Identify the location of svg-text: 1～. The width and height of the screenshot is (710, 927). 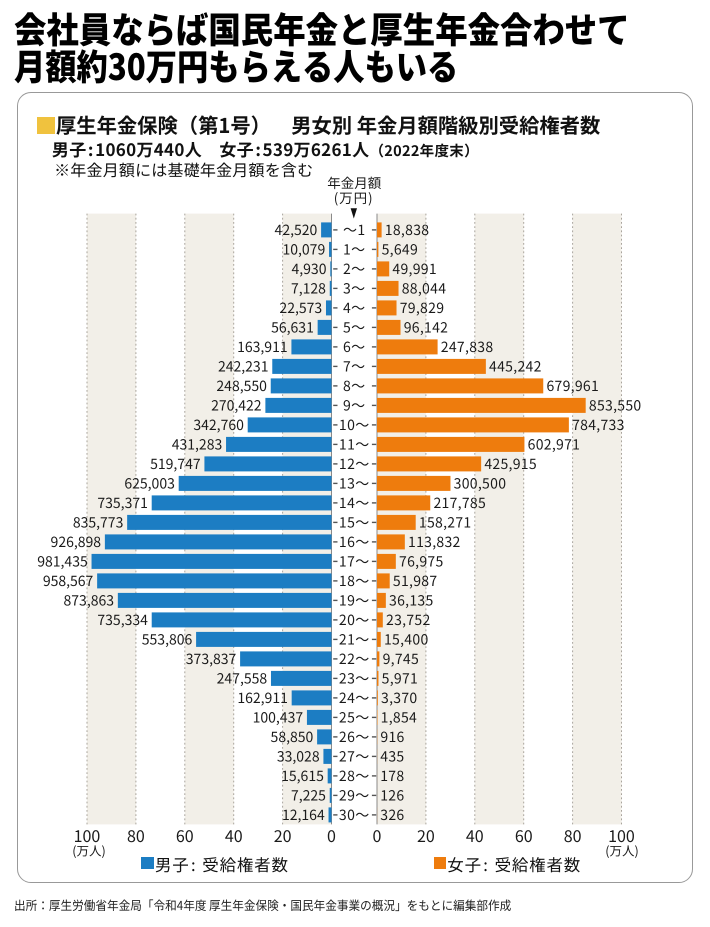
(354, 249).